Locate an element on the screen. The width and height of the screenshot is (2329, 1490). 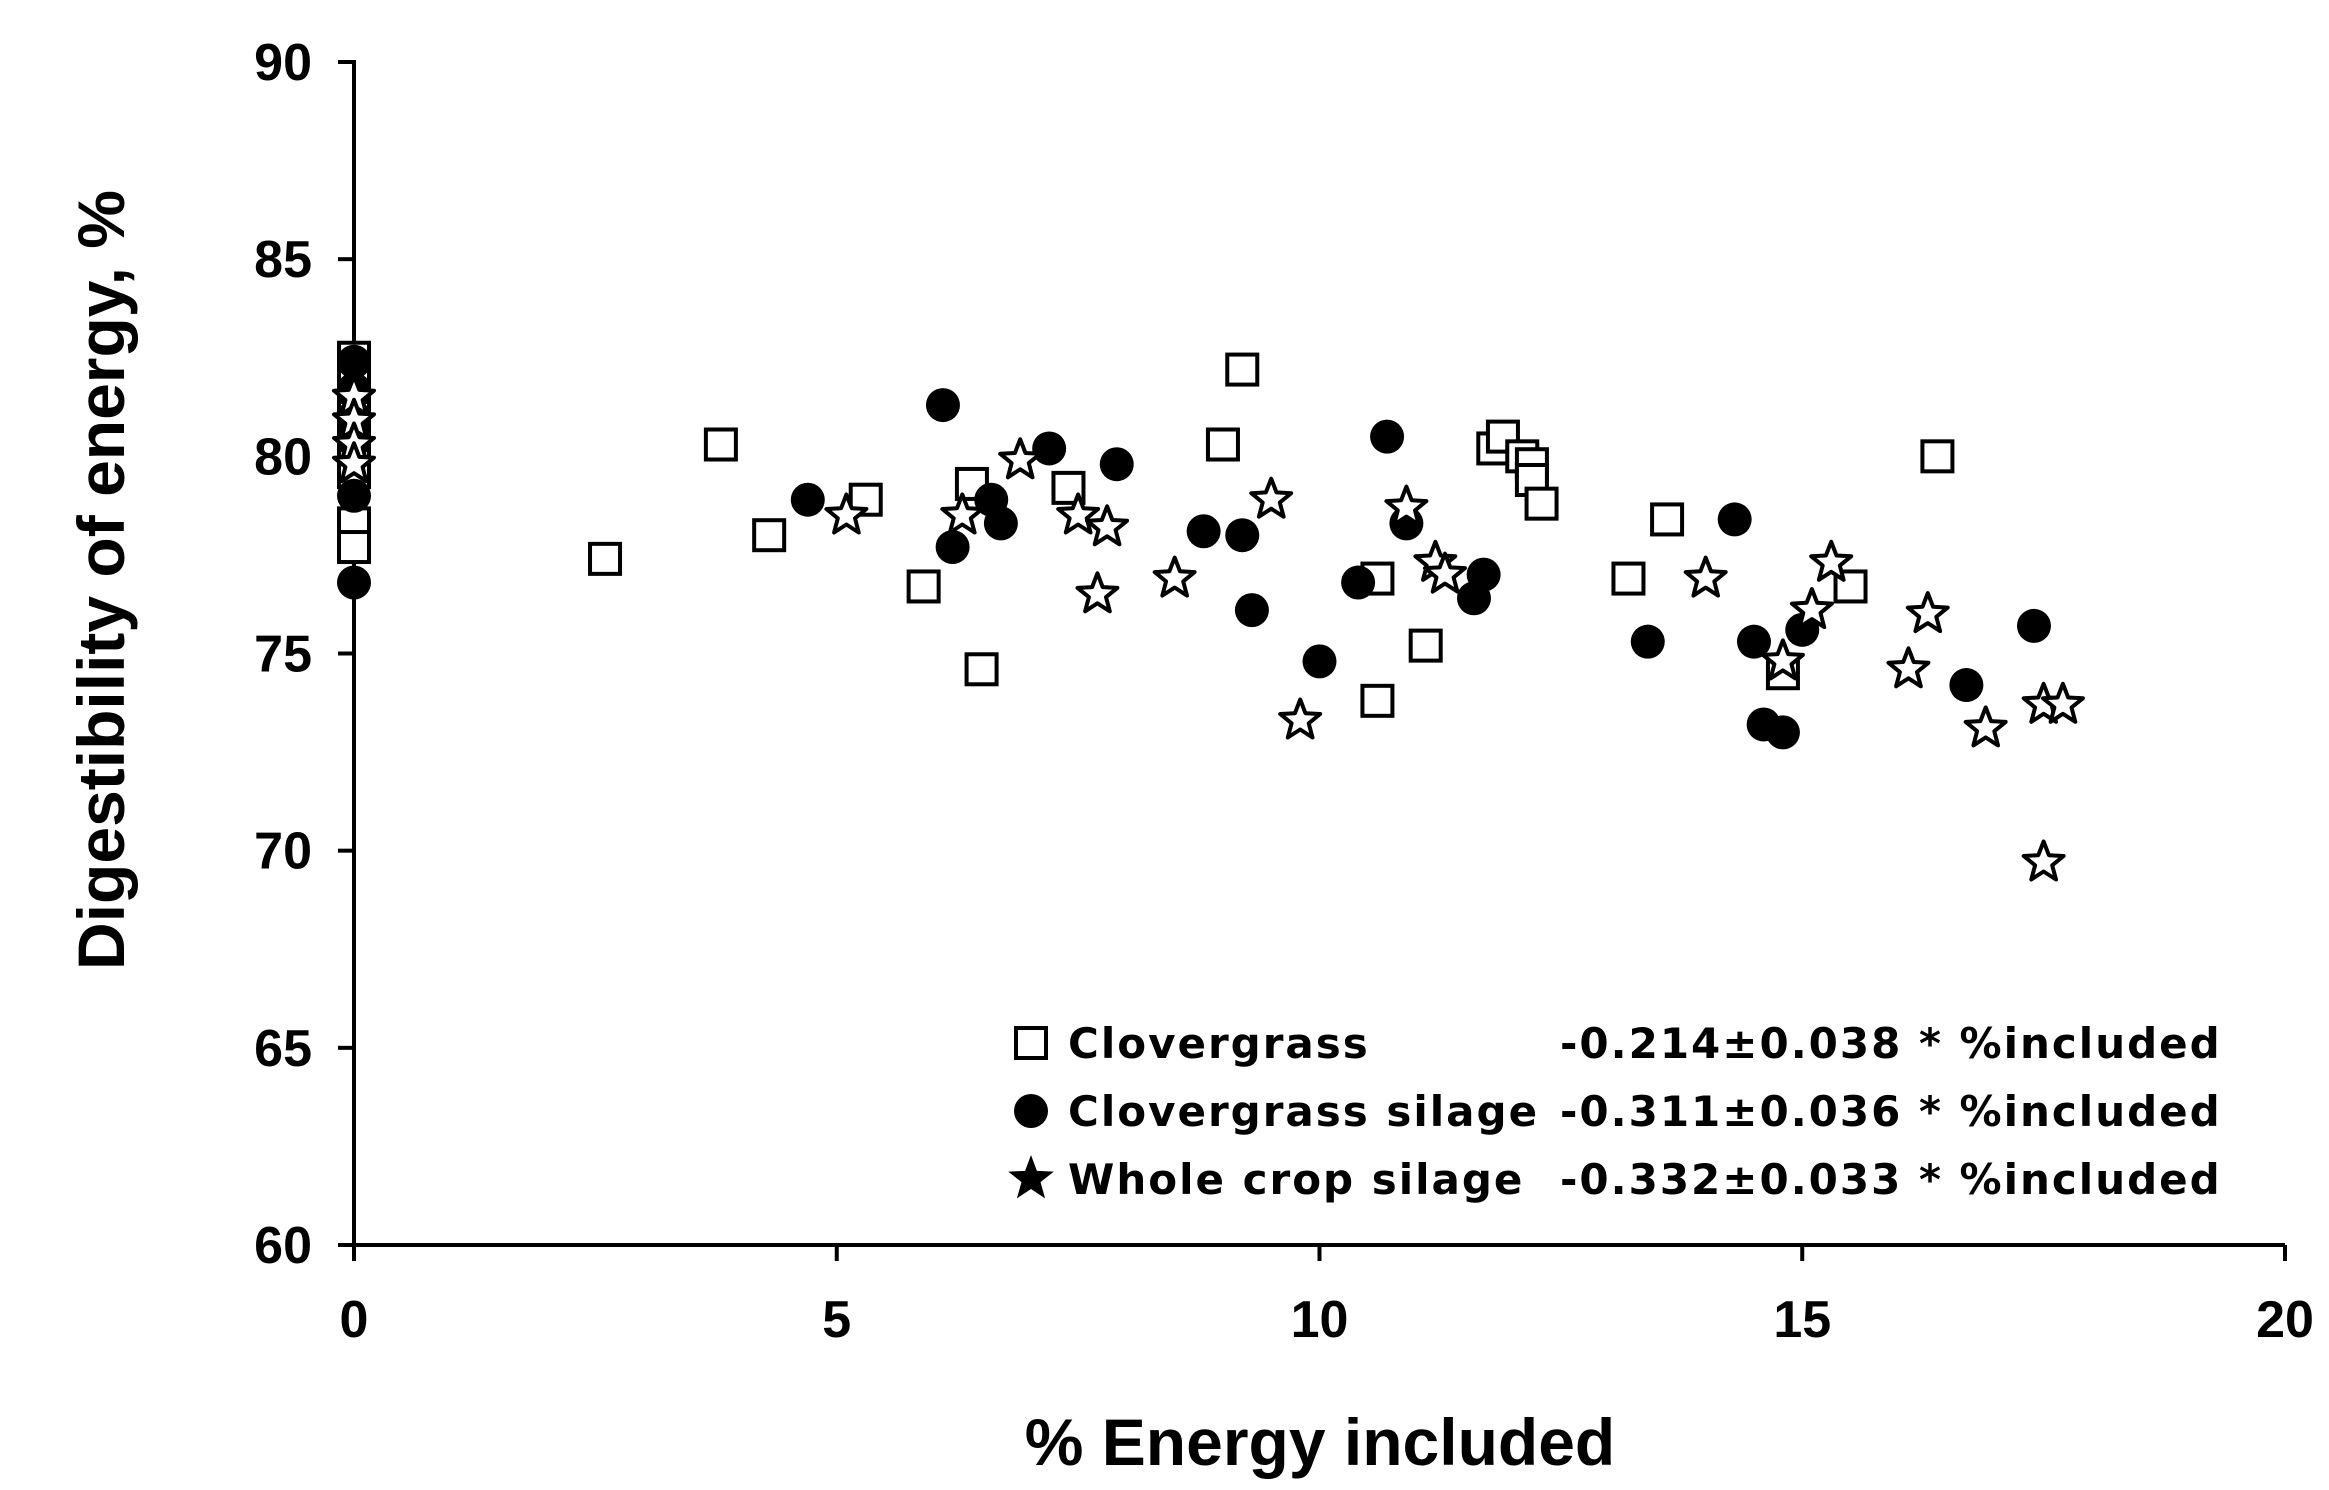
legend-label: Clovergrass is located at coordinates (1219, 1043).